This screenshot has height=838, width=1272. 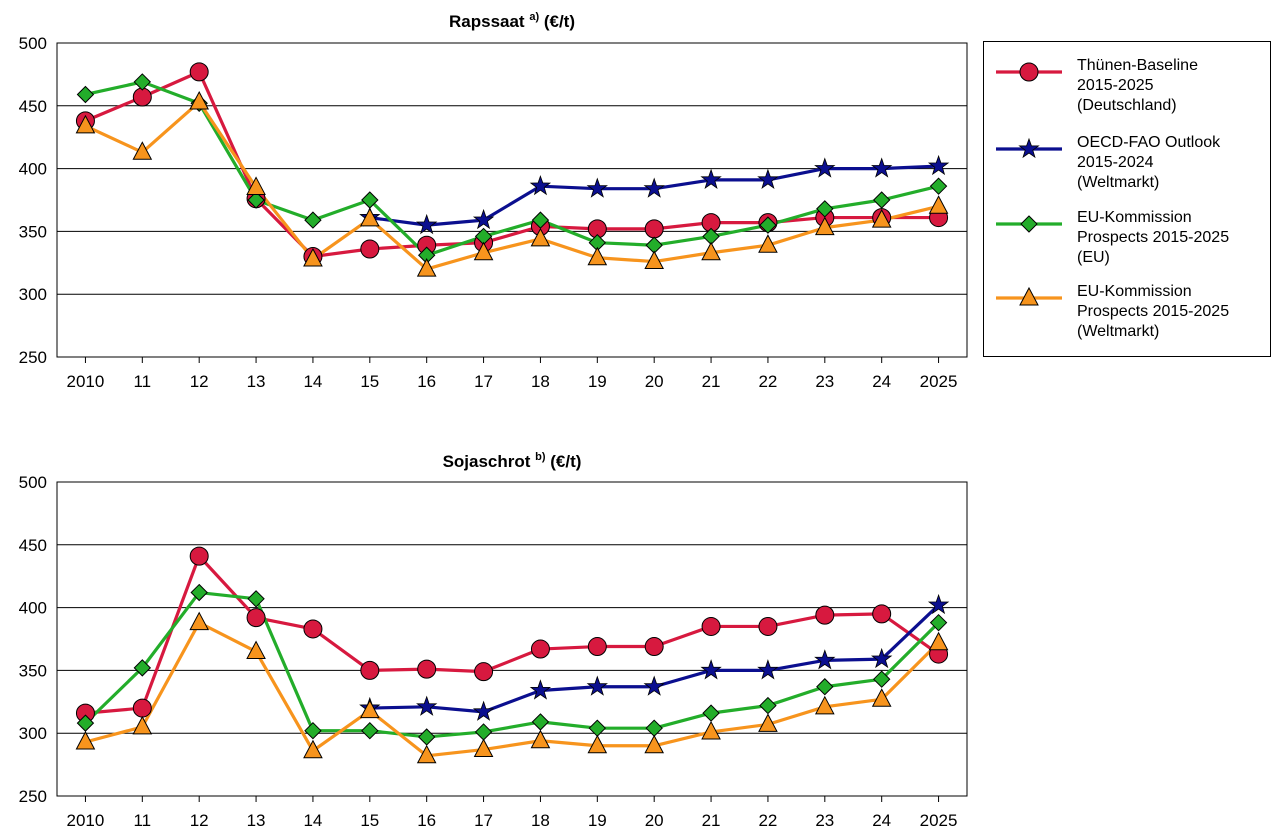 What do you see at coordinates (33, 294) in the screenshot?
I see `y-tick-label: 300` at bounding box center [33, 294].